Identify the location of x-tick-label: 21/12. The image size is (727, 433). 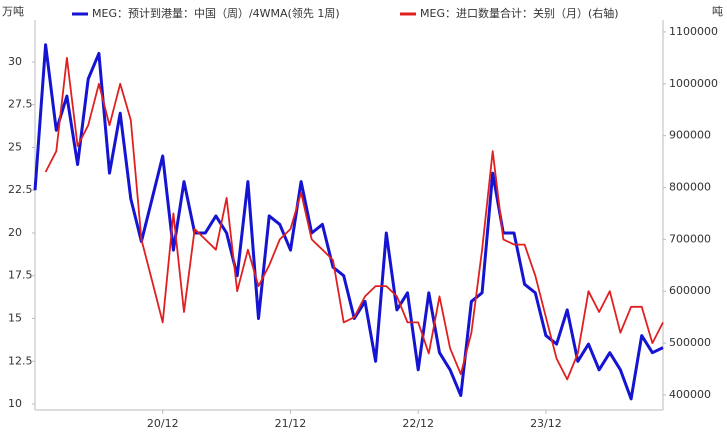
(291, 423).